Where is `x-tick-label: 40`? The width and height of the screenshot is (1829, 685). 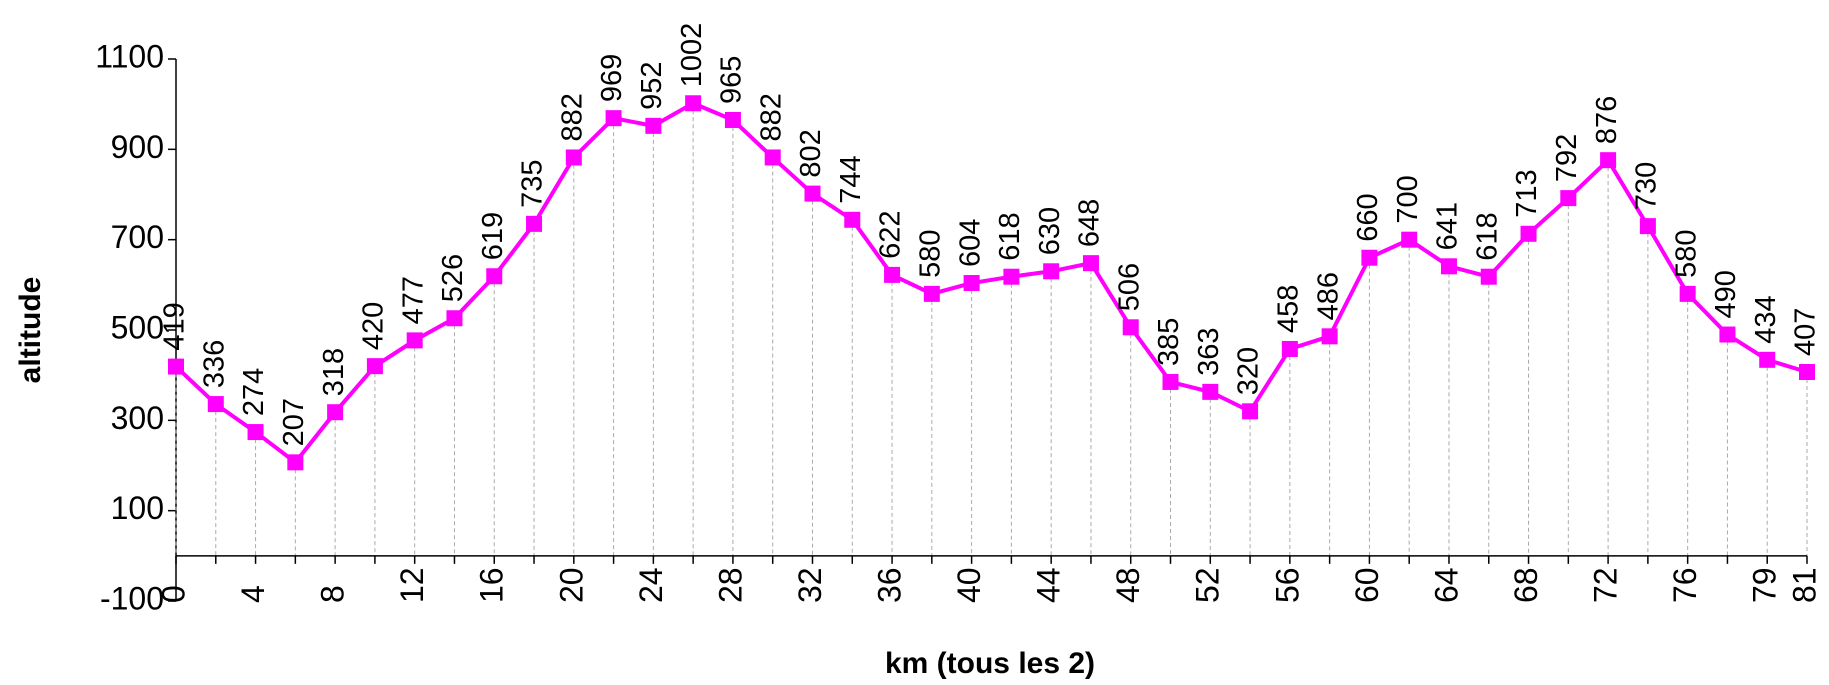 x-tick-label: 40 is located at coordinates (969, 585).